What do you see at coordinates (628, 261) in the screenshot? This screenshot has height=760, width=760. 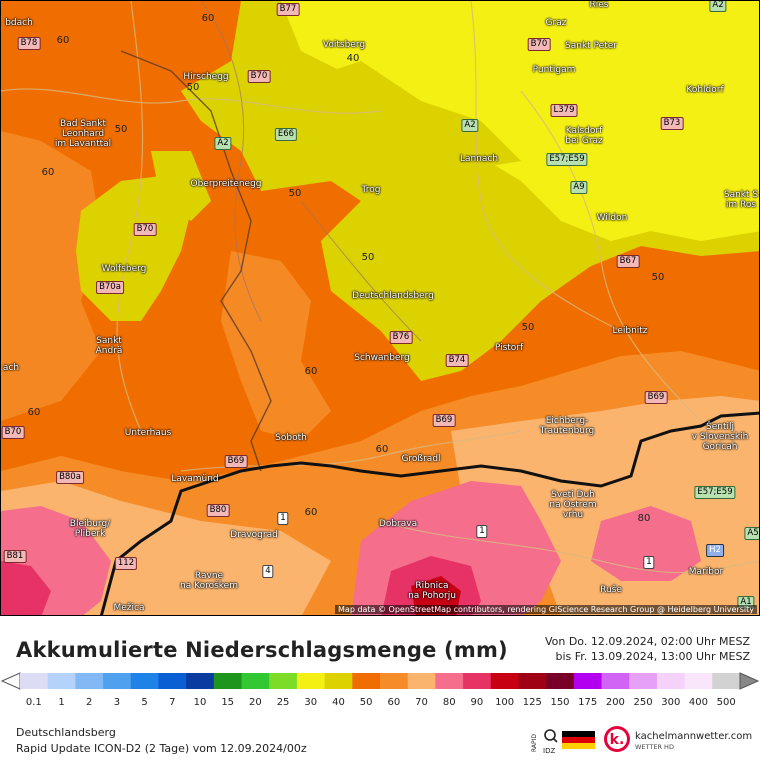 I see `road-shield: B67` at bounding box center [628, 261].